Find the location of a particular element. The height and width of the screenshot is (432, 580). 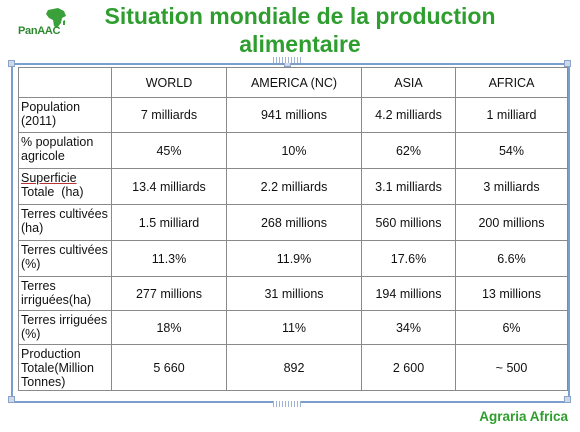

table-corner-cell is located at coordinates (65, 82).